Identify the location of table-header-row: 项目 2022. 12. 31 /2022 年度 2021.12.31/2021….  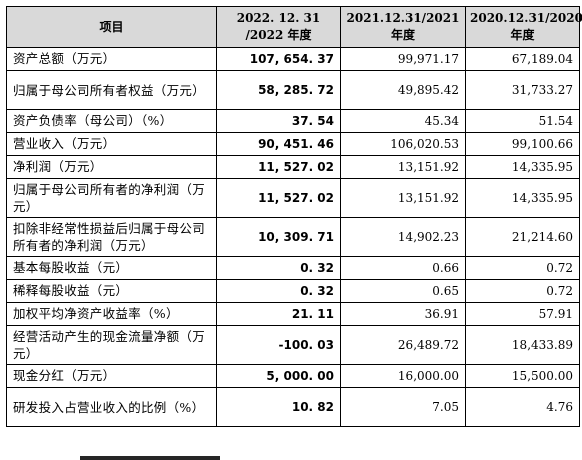
(294, 27).